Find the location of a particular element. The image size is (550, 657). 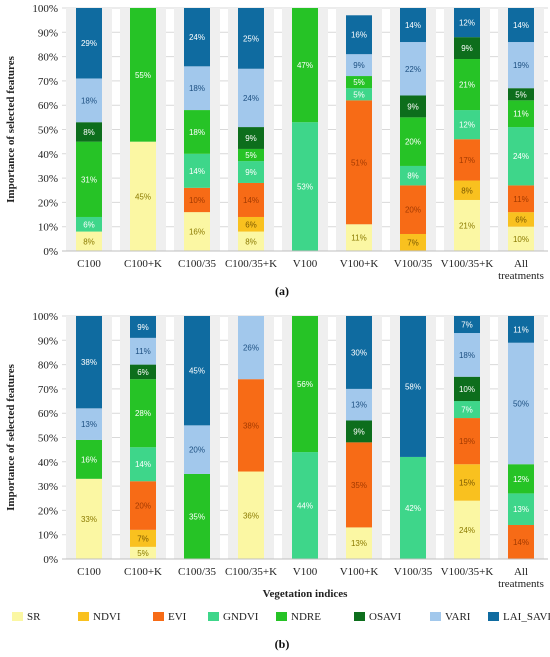

x-tick-label: V100/35+K is located at coordinates (467, 264).